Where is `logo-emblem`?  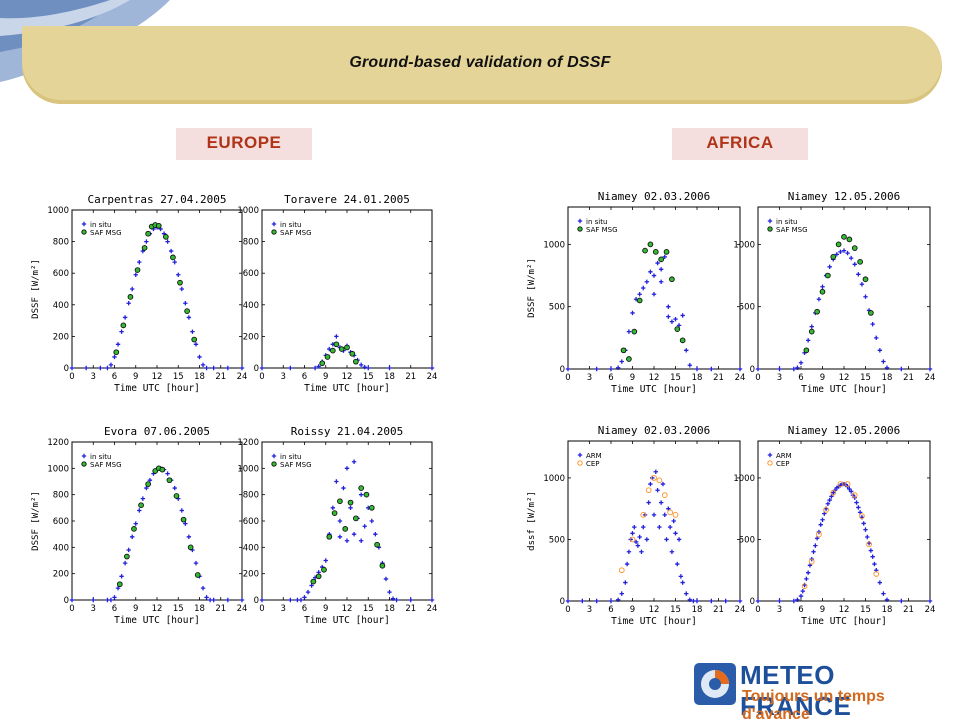 logo-emblem is located at coordinates (715, 684).